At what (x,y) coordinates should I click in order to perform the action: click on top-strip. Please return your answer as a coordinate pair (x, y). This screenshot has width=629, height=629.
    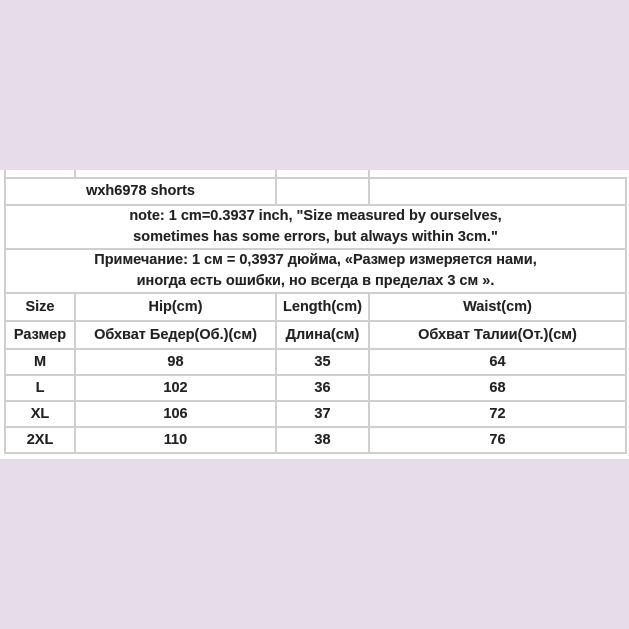
    Looking at the image, I should click on (314, 173).